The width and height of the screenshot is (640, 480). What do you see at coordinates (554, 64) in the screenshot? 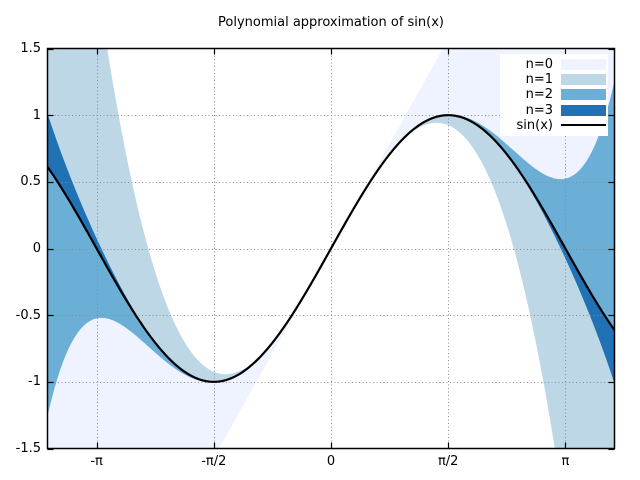
I see `legend-item-n0: n=0` at bounding box center [554, 64].